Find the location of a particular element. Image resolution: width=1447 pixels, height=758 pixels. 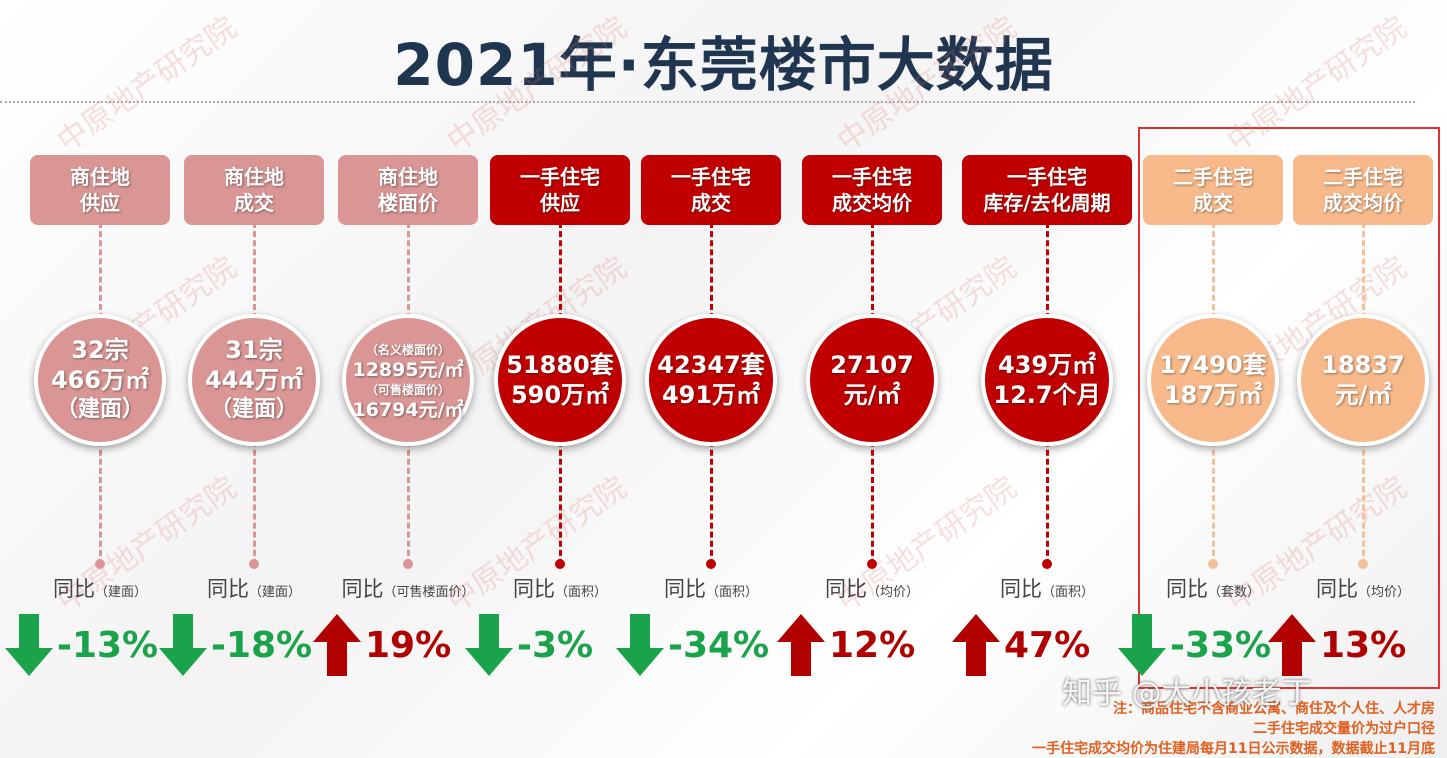

value-circle: 17490套 187万㎡ is located at coordinates (1213, 380).